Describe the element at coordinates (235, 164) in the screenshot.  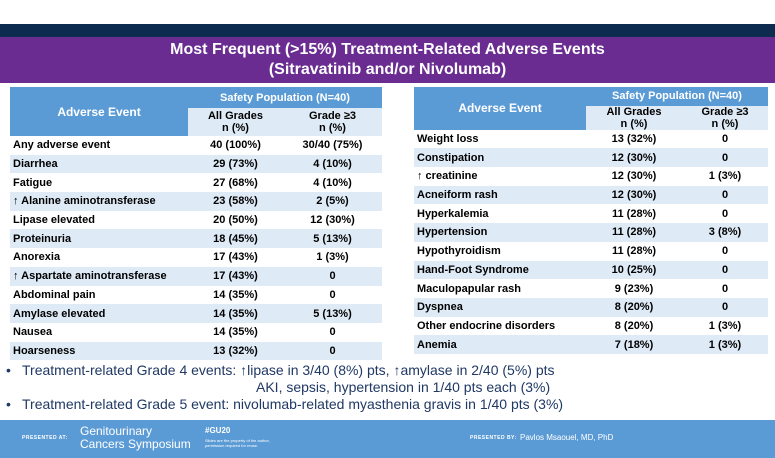
I see `all-grades-cell: 29 (73%)` at that location.